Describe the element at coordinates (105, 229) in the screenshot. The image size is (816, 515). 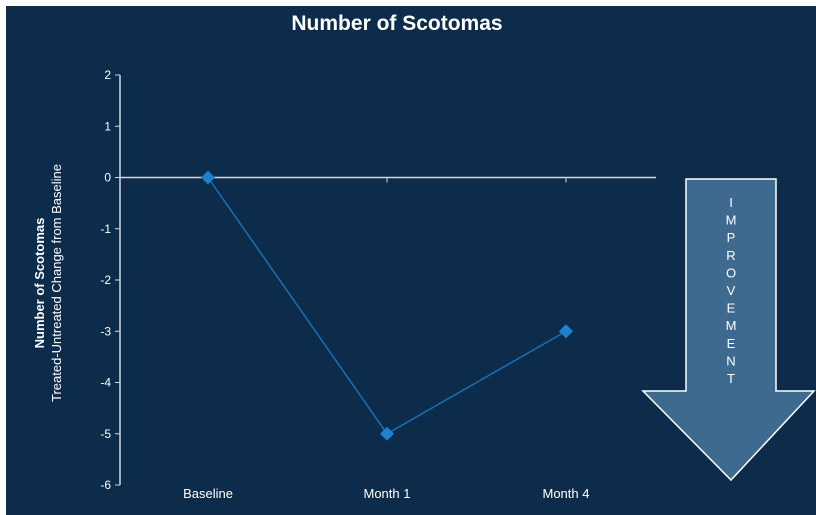
I see `y-tick-label: -1` at that location.